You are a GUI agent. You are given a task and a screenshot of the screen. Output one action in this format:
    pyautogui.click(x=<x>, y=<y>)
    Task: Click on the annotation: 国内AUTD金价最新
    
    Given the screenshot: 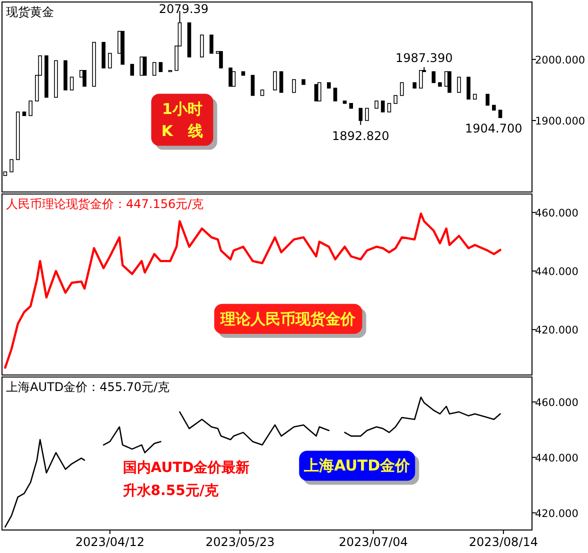 What is the action you would take?
    pyautogui.click(x=186, y=467)
    